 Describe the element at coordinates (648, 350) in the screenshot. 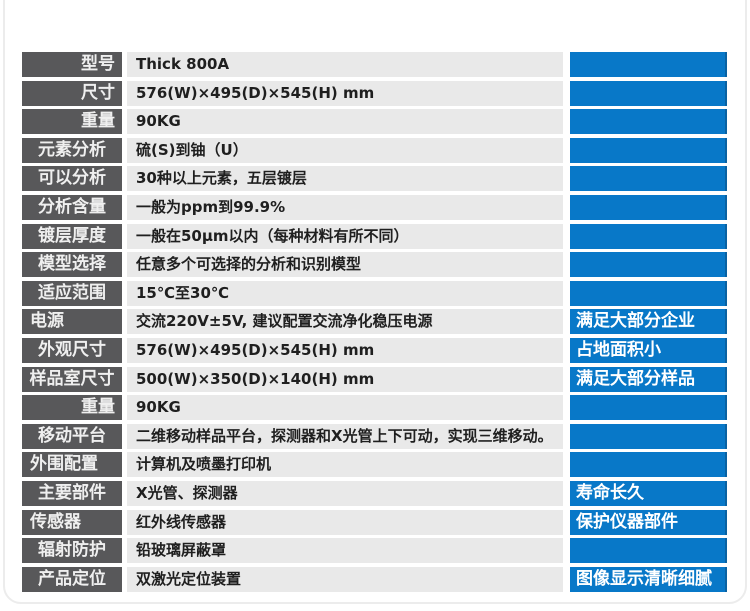

I see `row-highlight: 占地面积小` at that location.